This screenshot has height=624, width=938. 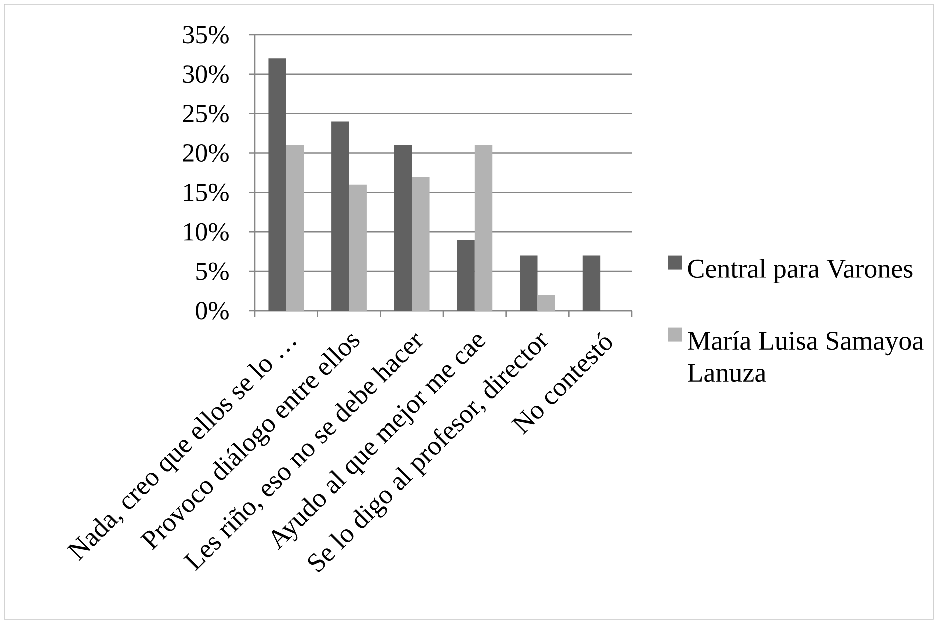 What do you see at coordinates (206, 193) in the screenshot?
I see `y-tick-label: 15%` at bounding box center [206, 193].